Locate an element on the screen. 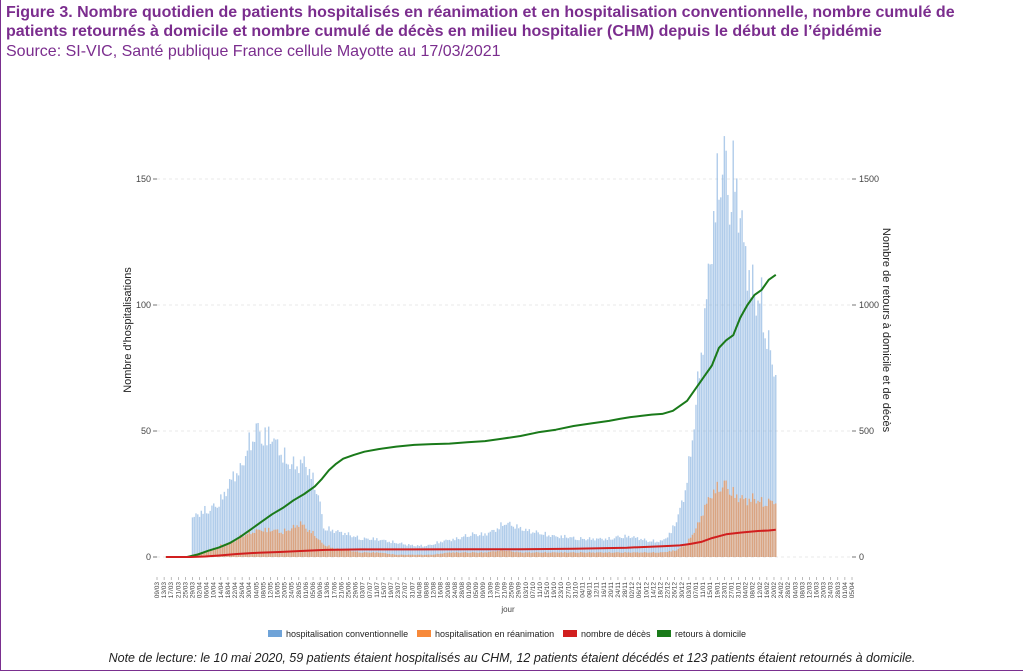 The image size is (1024, 672). x-tick-label: 26/12 is located at coordinates (675, 590).